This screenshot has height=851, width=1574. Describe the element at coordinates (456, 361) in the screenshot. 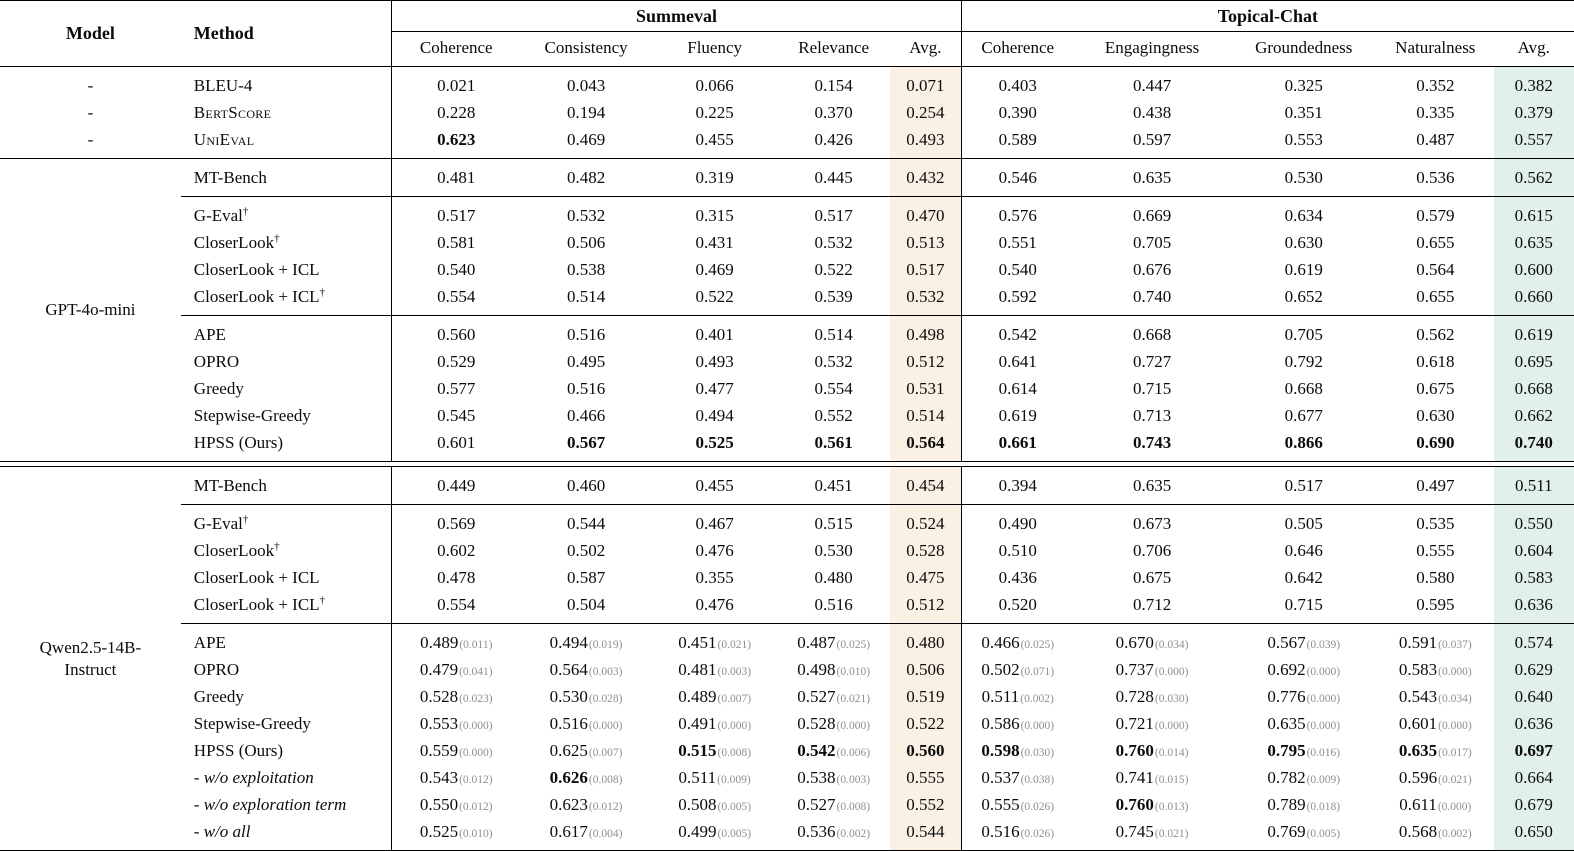

I see `metric-value-cell: 0.529` at that location.